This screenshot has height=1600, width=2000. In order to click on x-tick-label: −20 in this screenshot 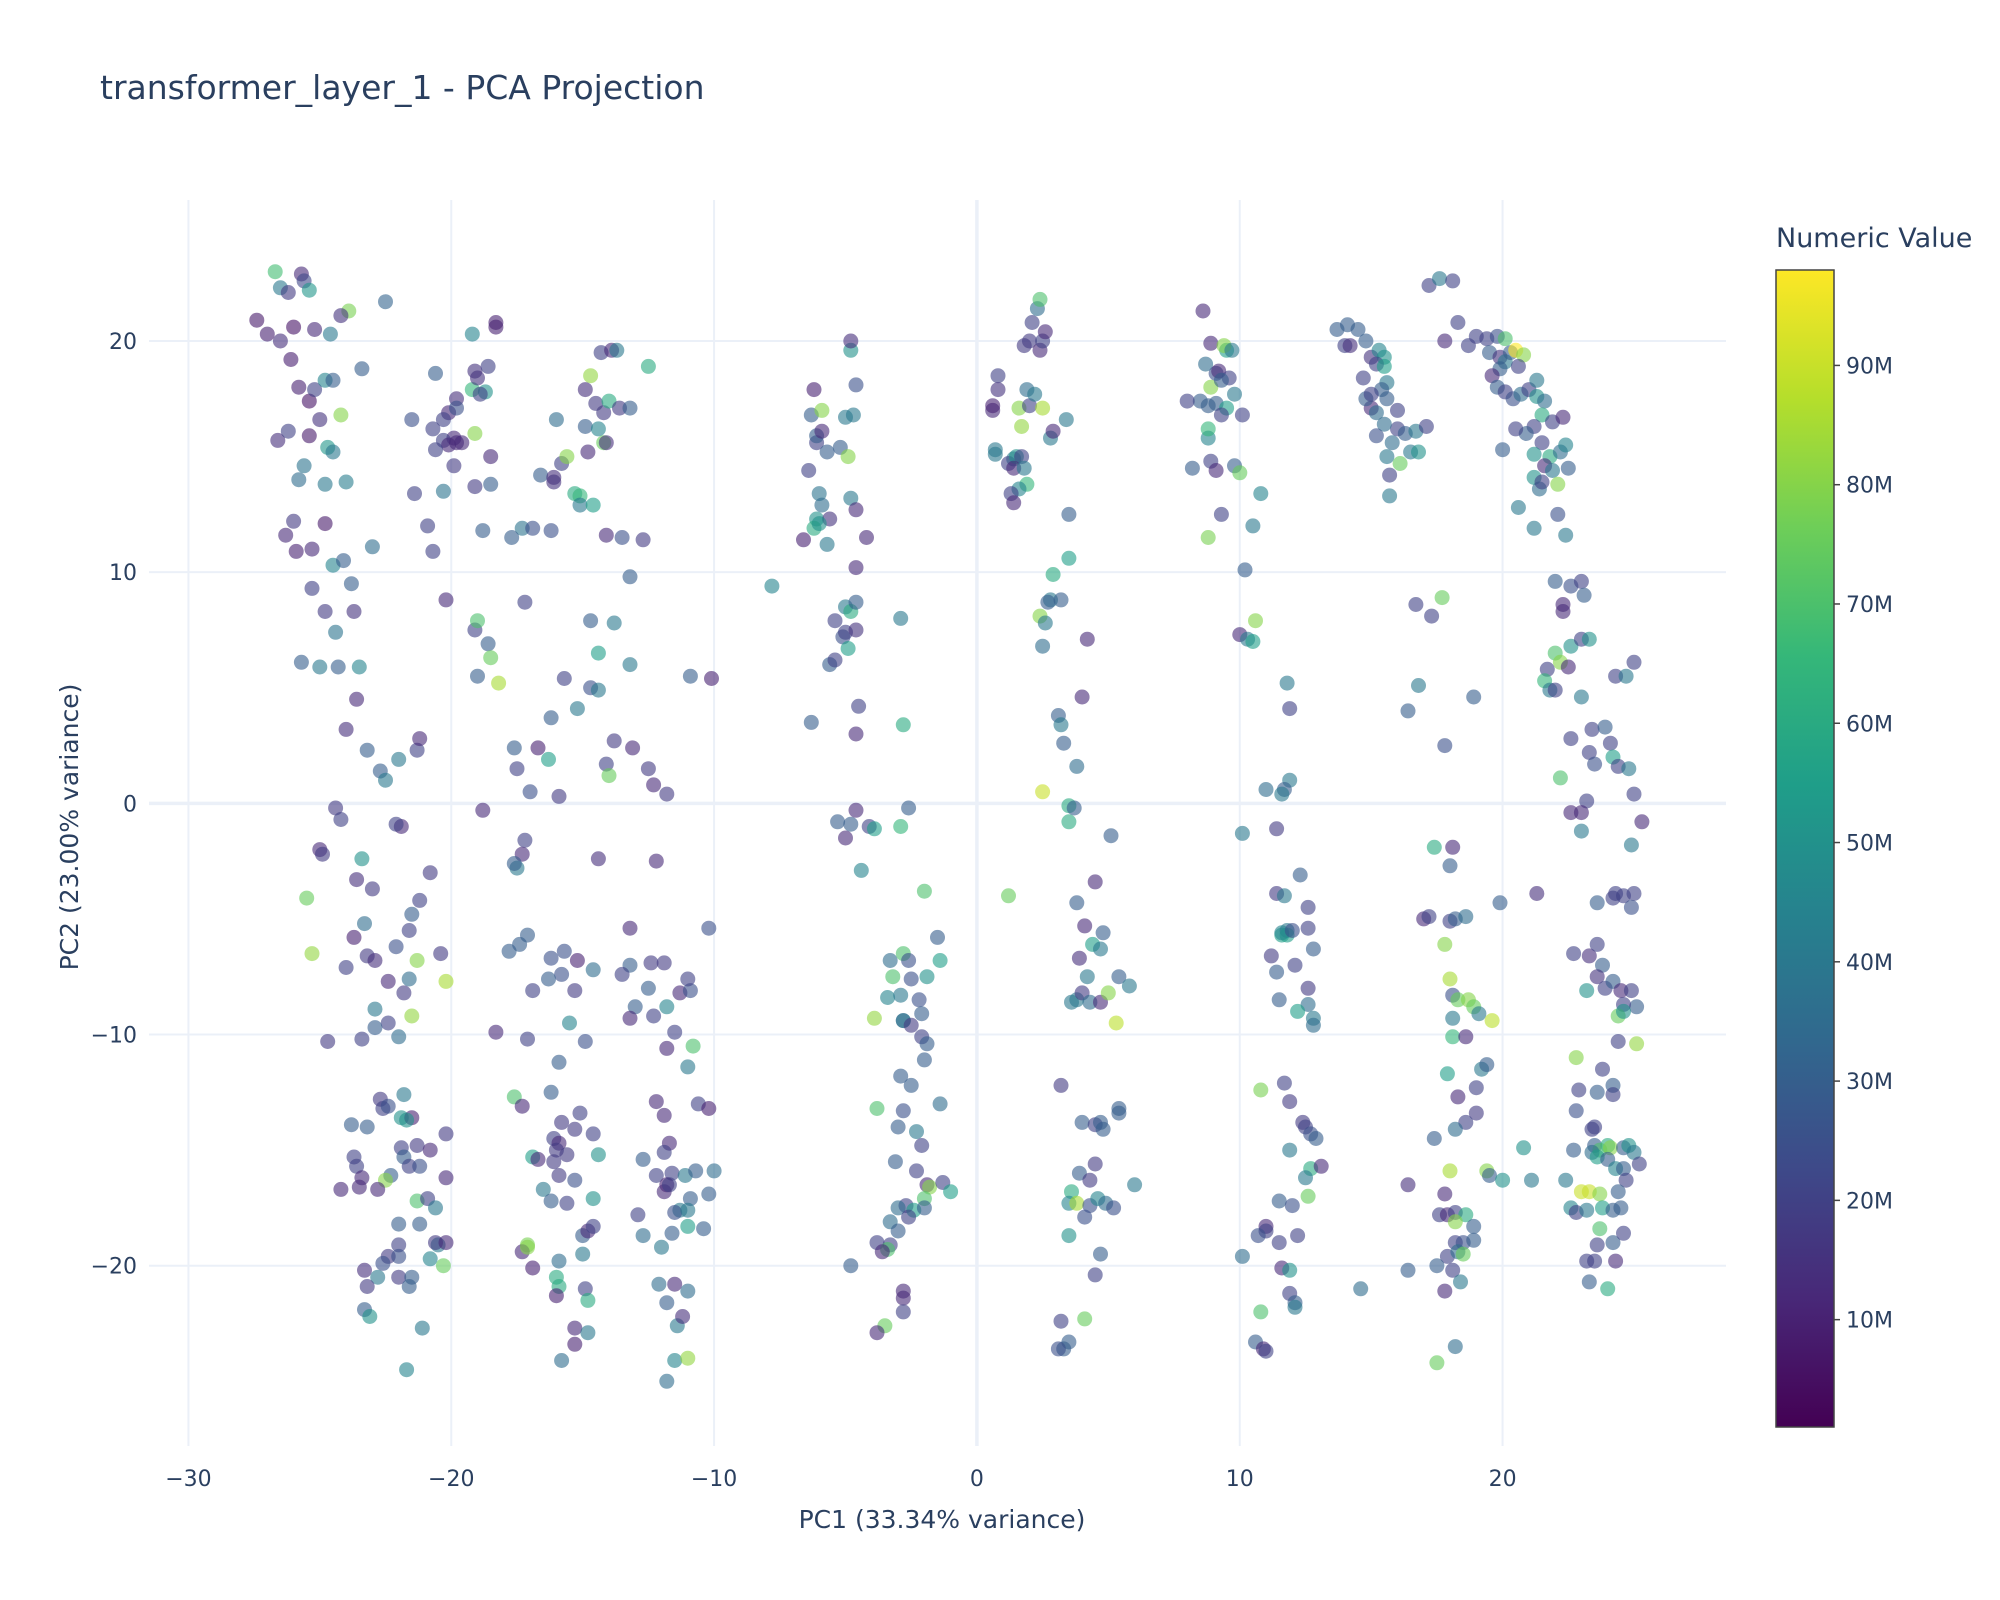, I will do `click(451, 1479)`.